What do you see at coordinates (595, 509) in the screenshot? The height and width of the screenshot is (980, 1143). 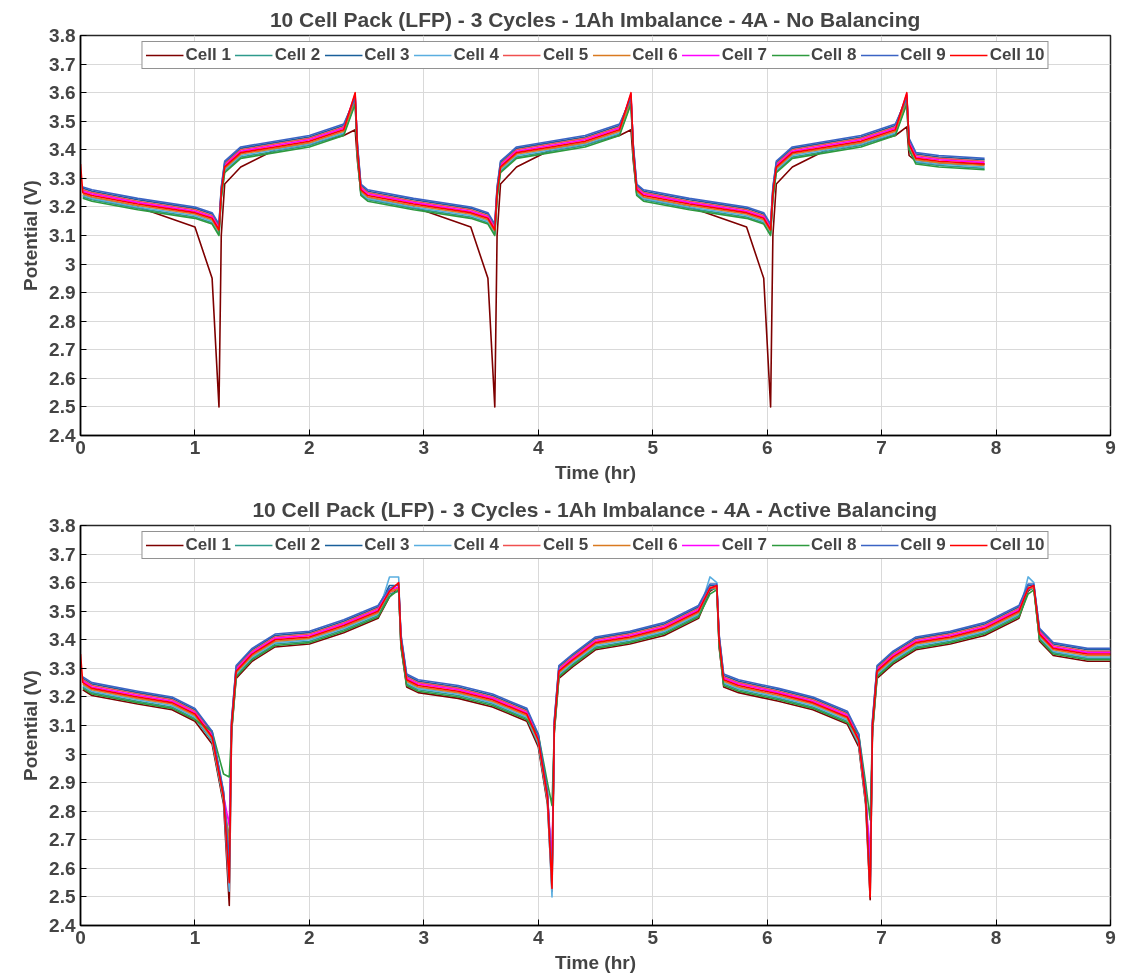 I see `chart-title: 10 Cell Pack (LFP) - 3 Cycles - 1Ah Imbalance - 4A - Active Balancing` at bounding box center [595, 509].